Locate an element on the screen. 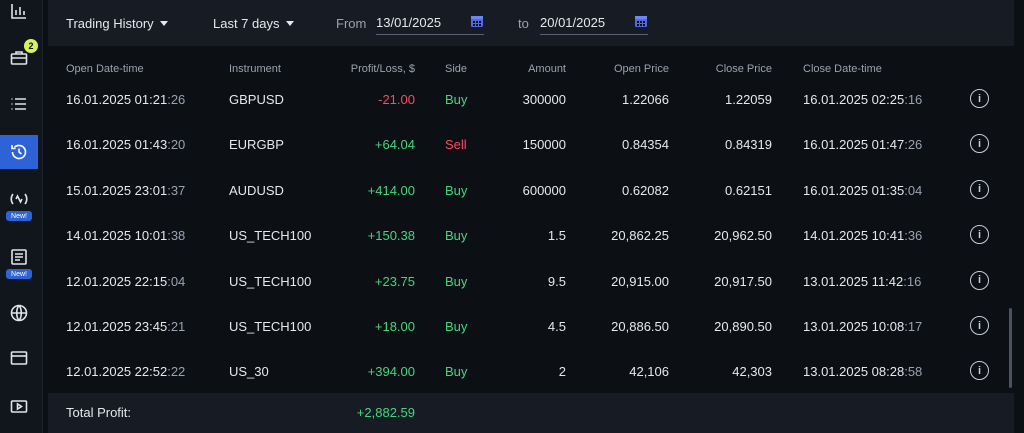 The width and height of the screenshot is (1024, 433). to-date-field: 20/01/2025 is located at coordinates (594, 23).